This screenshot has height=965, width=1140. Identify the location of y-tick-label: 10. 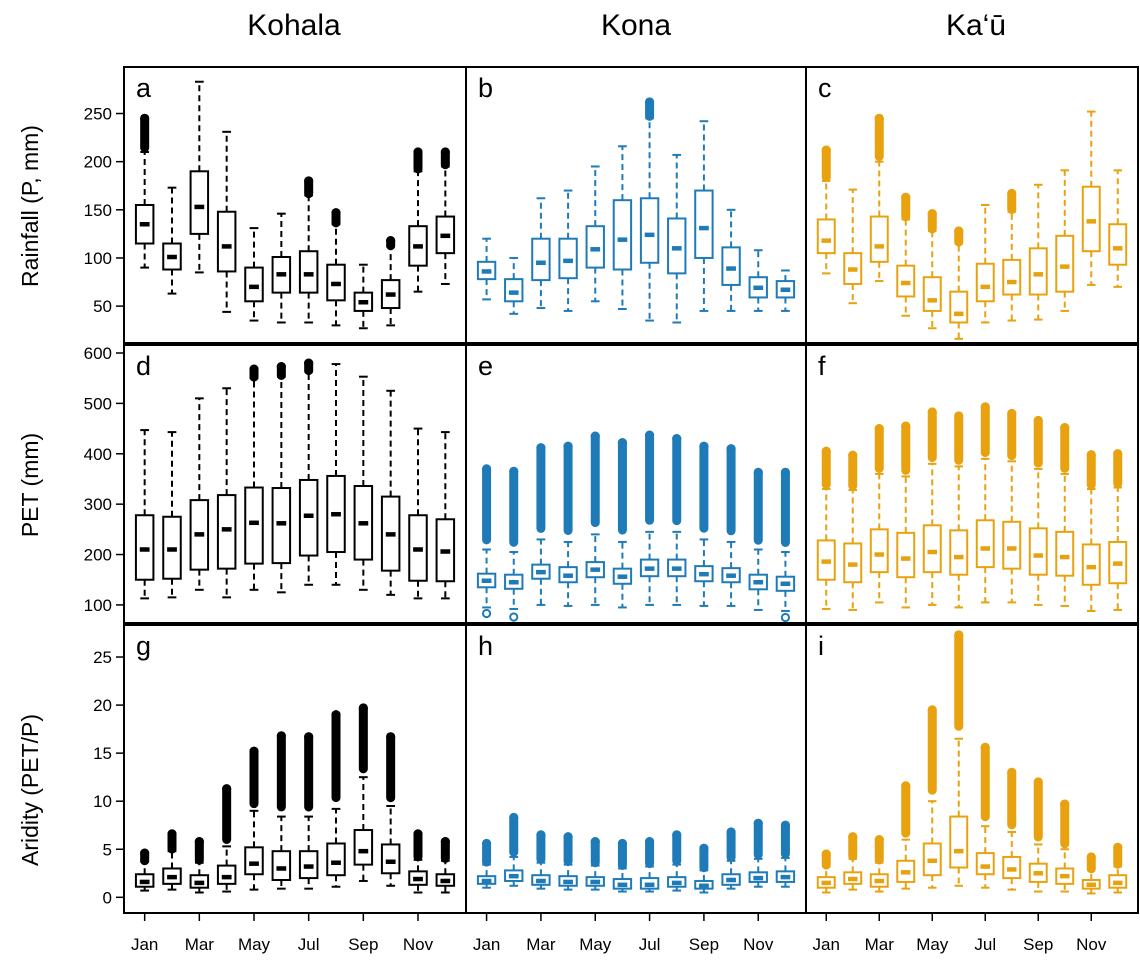
(102, 801).